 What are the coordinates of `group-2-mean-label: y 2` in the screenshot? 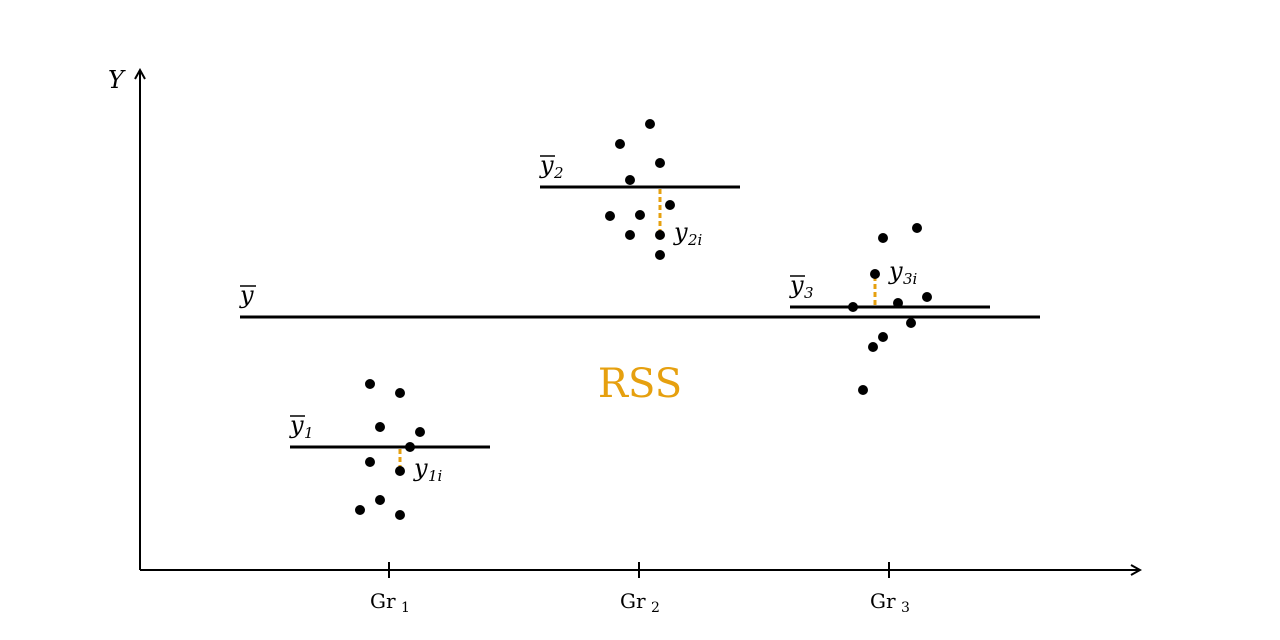 It's located at (551, 166).